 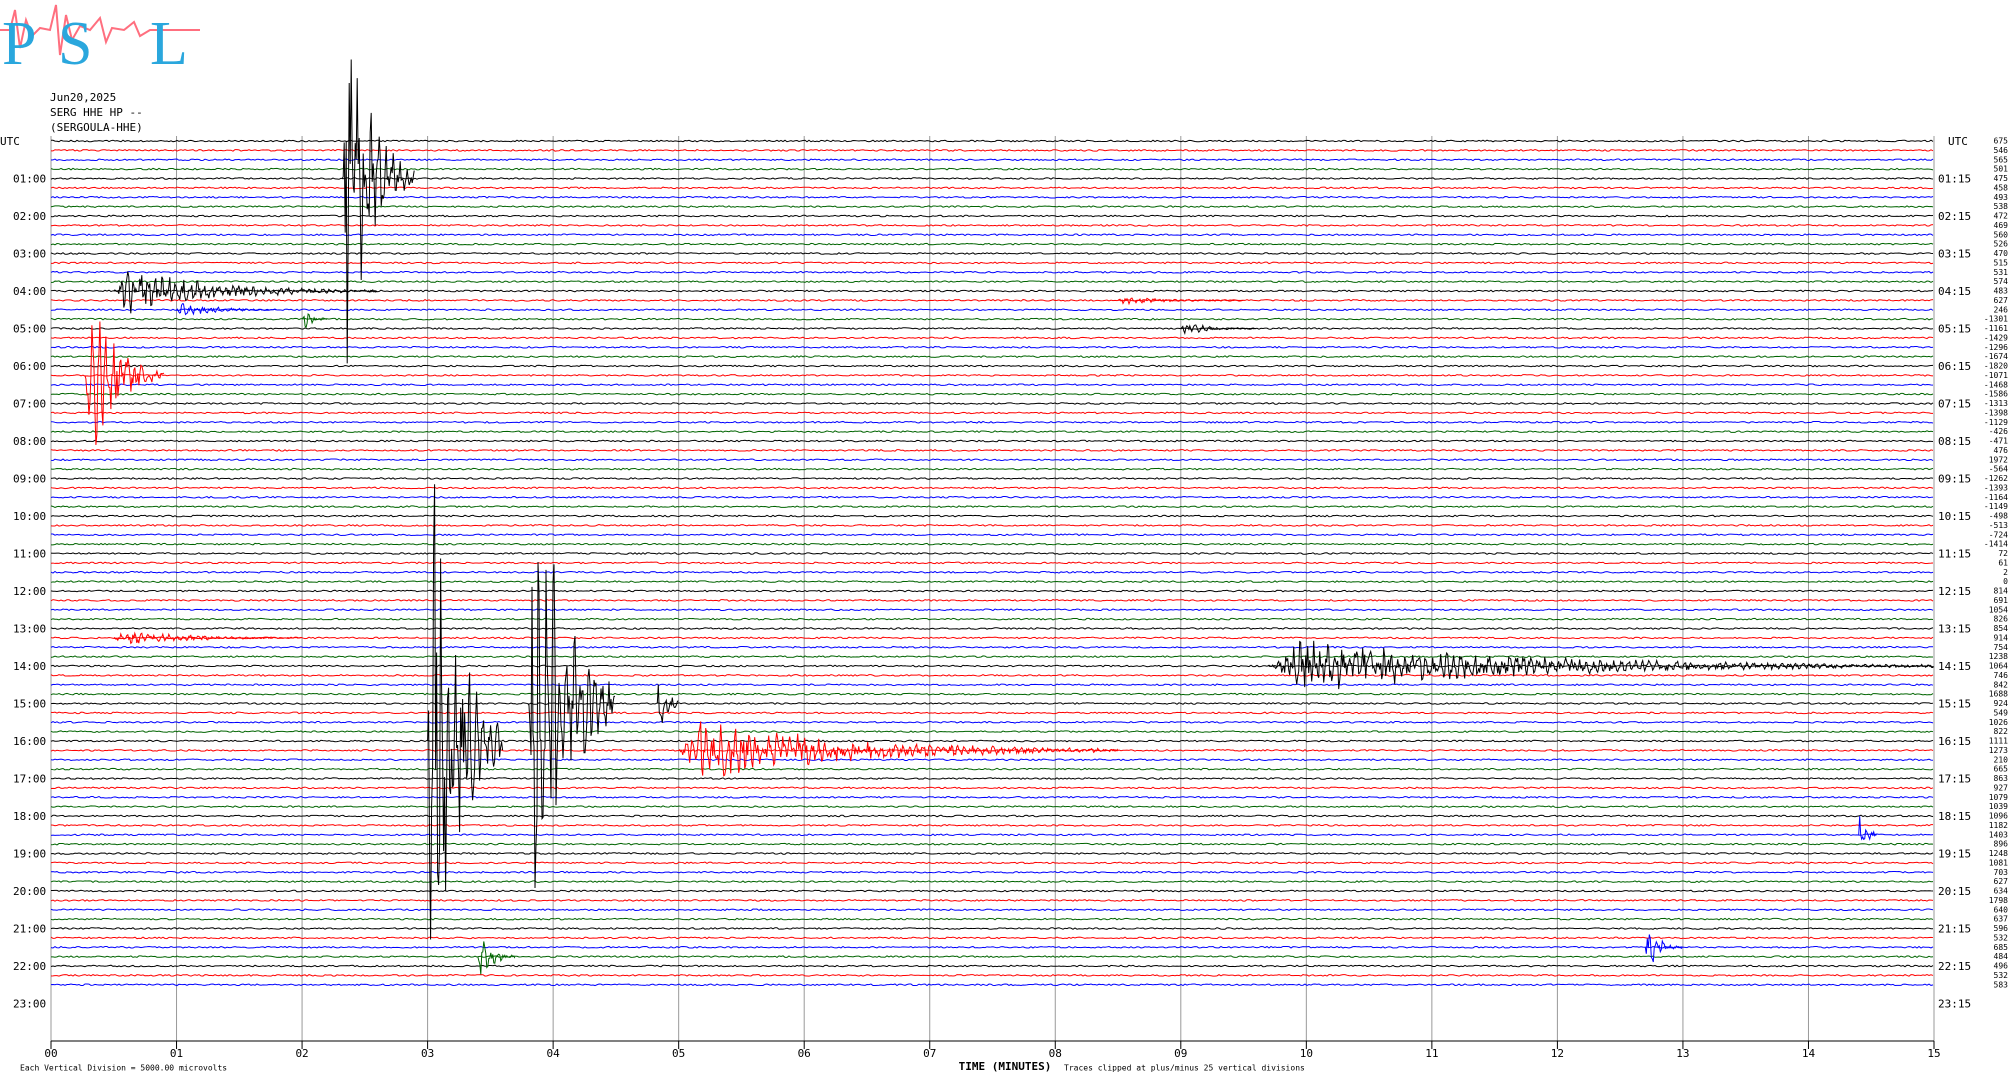 What do you see at coordinates (75, 44) in the screenshot?
I see `logo-letter: S` at bounding box center [75, 44].